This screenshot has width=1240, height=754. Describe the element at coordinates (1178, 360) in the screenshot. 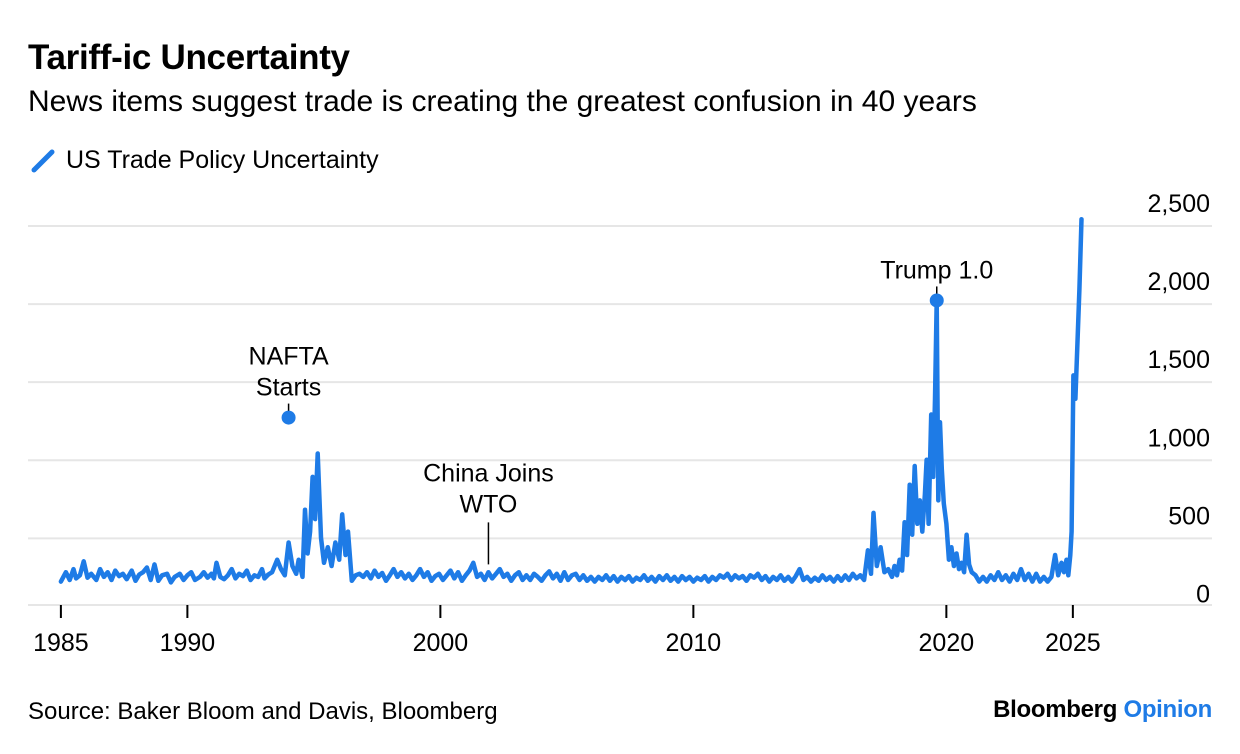

I see `y-tick-label: 1,500` at that location.